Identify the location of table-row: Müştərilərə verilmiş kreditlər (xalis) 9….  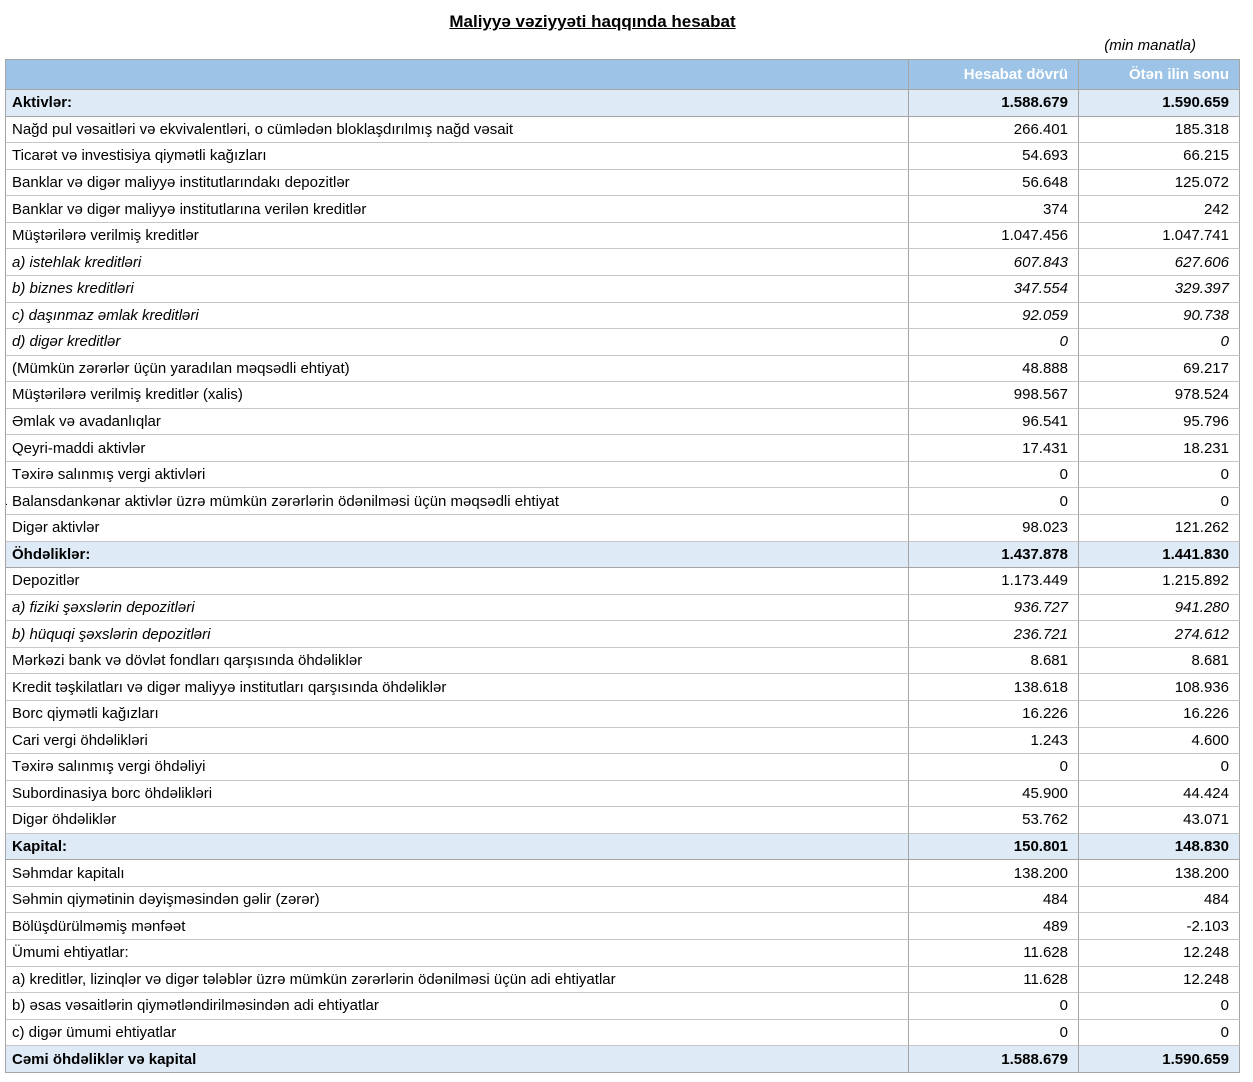
(623, 395).